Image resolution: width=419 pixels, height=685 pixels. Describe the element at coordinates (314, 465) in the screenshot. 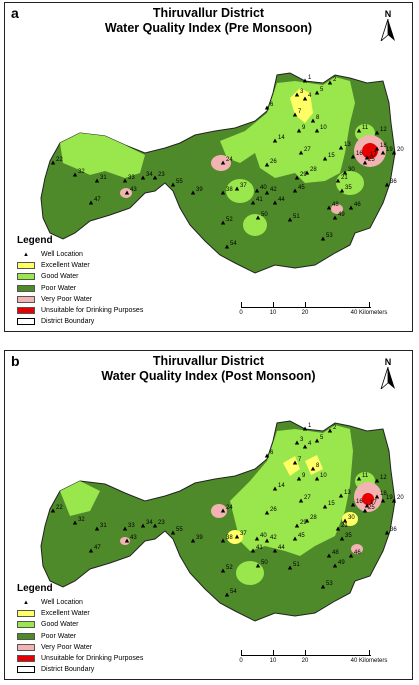

I see `excellent-water-zone` at that location.